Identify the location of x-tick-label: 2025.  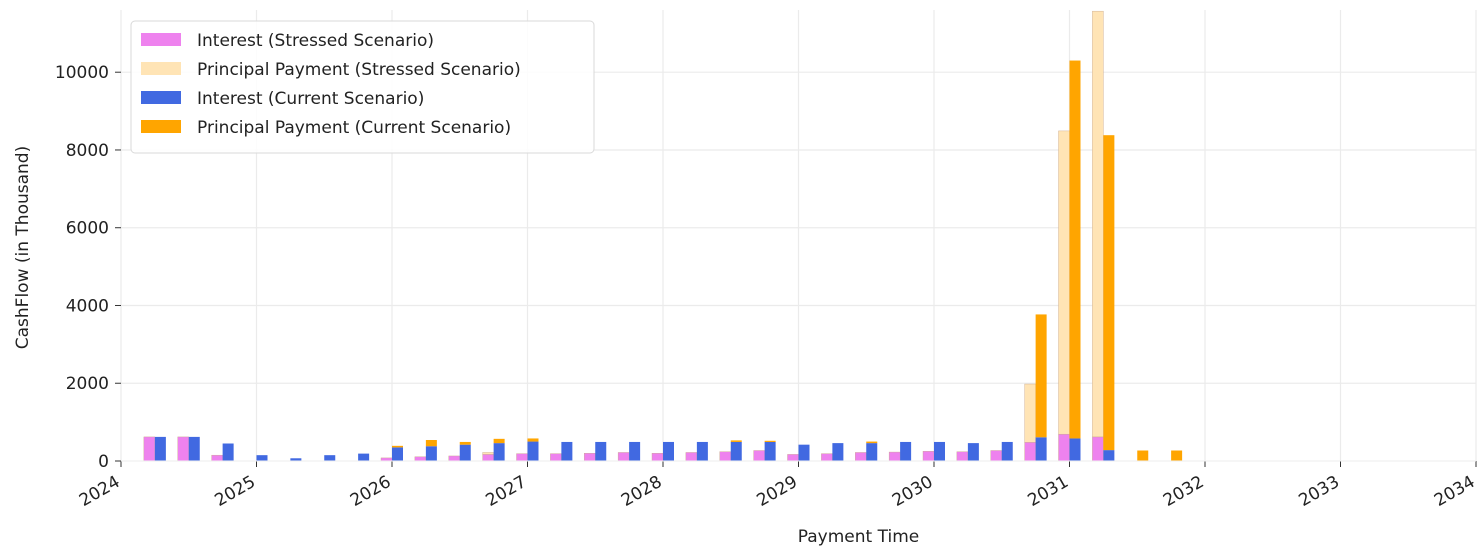
(235, 491).